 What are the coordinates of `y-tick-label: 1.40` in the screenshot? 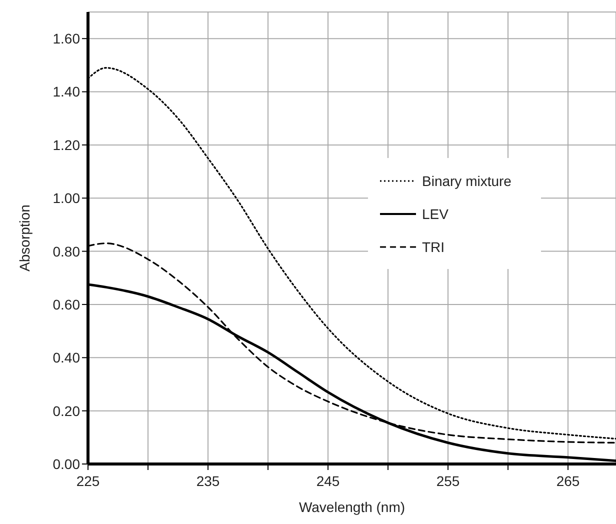 It's located at (66, 92).